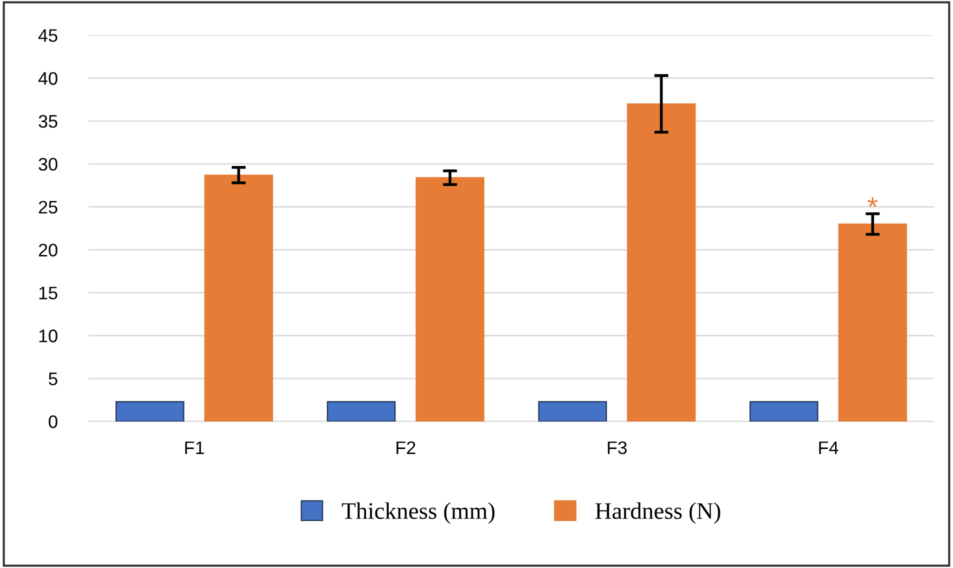  What do you see at coordinates (48, 293) in the screenshot?
I see `y-tick-label: 15` at bounding box center [48, 293].